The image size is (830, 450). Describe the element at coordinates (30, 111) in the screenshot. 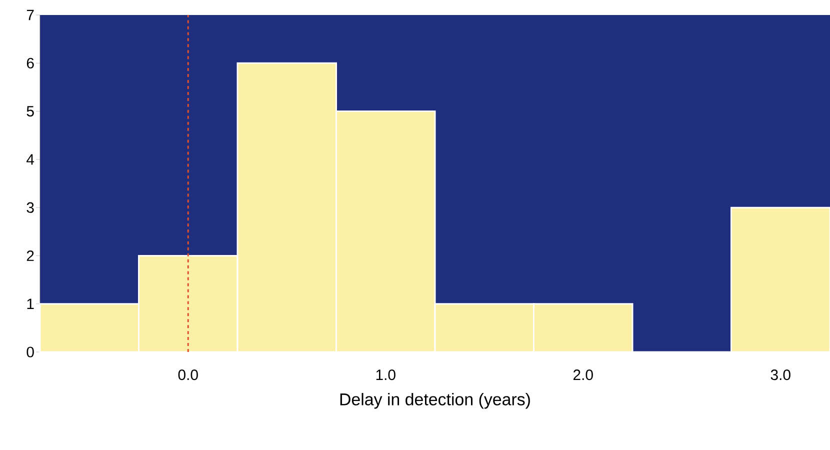

I see `y-tick-label: 5` at that location.